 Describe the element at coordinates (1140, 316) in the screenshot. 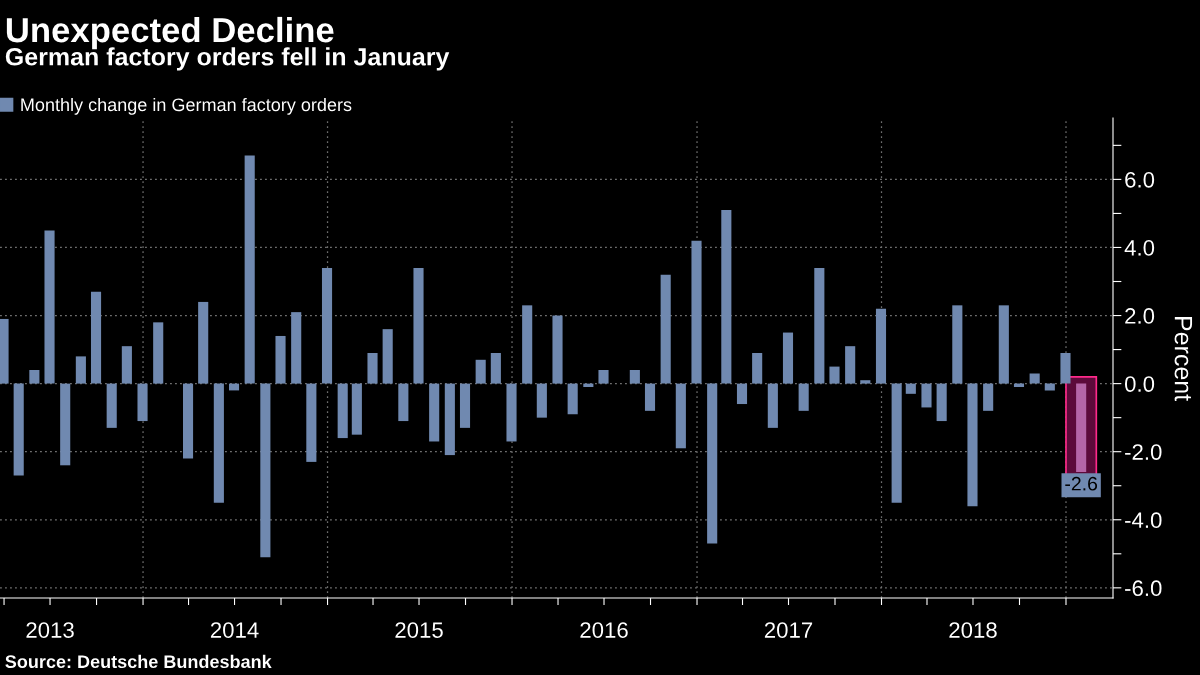

I see `y-tick-label: 2.0` at that location.